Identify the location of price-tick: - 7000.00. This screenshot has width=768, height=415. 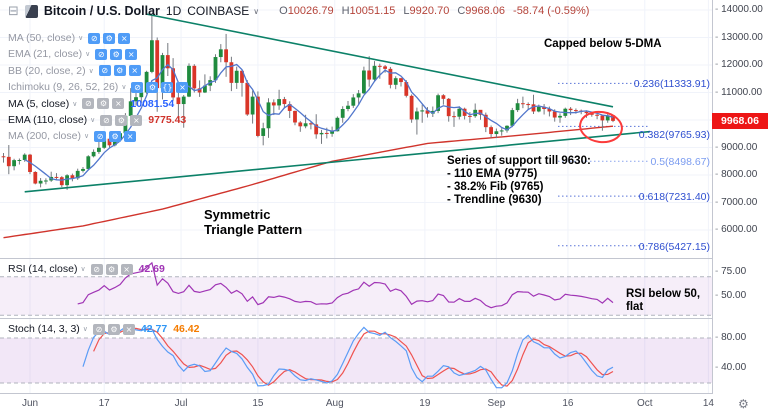
(736, 202).